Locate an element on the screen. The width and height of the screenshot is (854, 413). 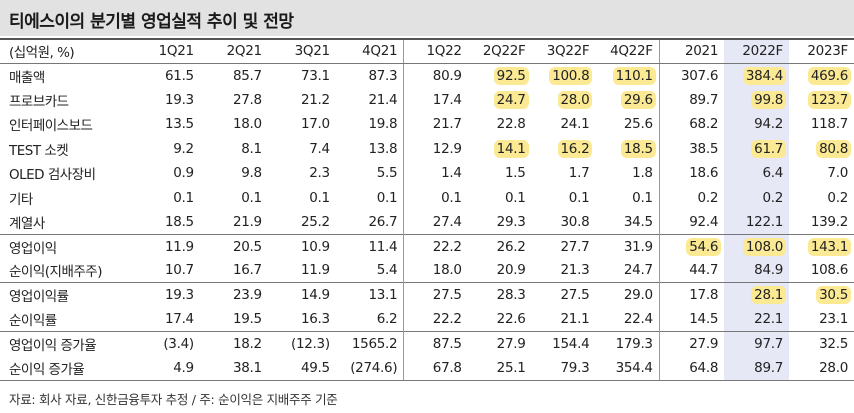
table-cell: 34.5 is located at coordinates (627, 222).